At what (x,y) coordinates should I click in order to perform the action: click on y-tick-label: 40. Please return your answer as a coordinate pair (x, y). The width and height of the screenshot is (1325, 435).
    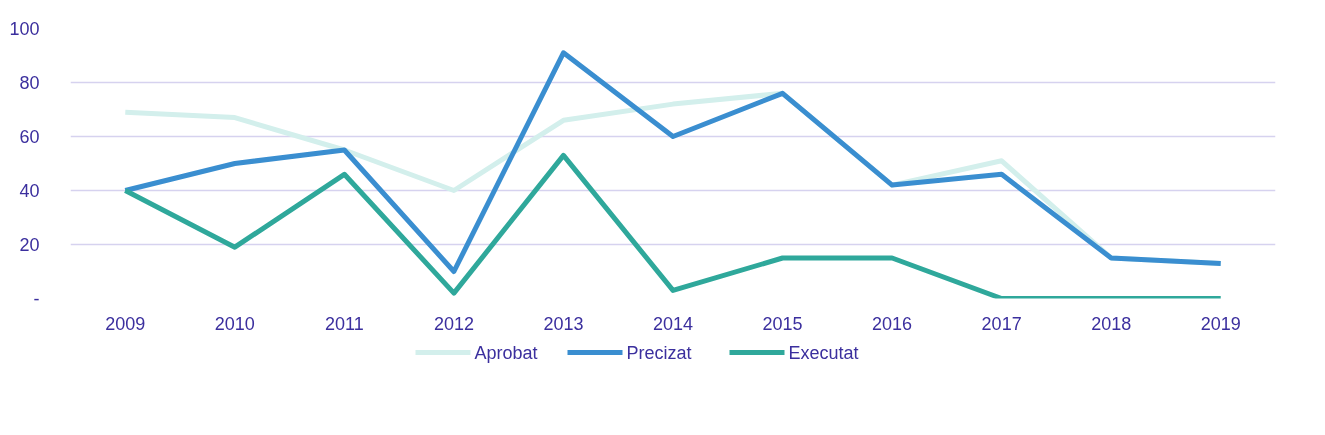
    Looking at the image, I should click on (29, 191).